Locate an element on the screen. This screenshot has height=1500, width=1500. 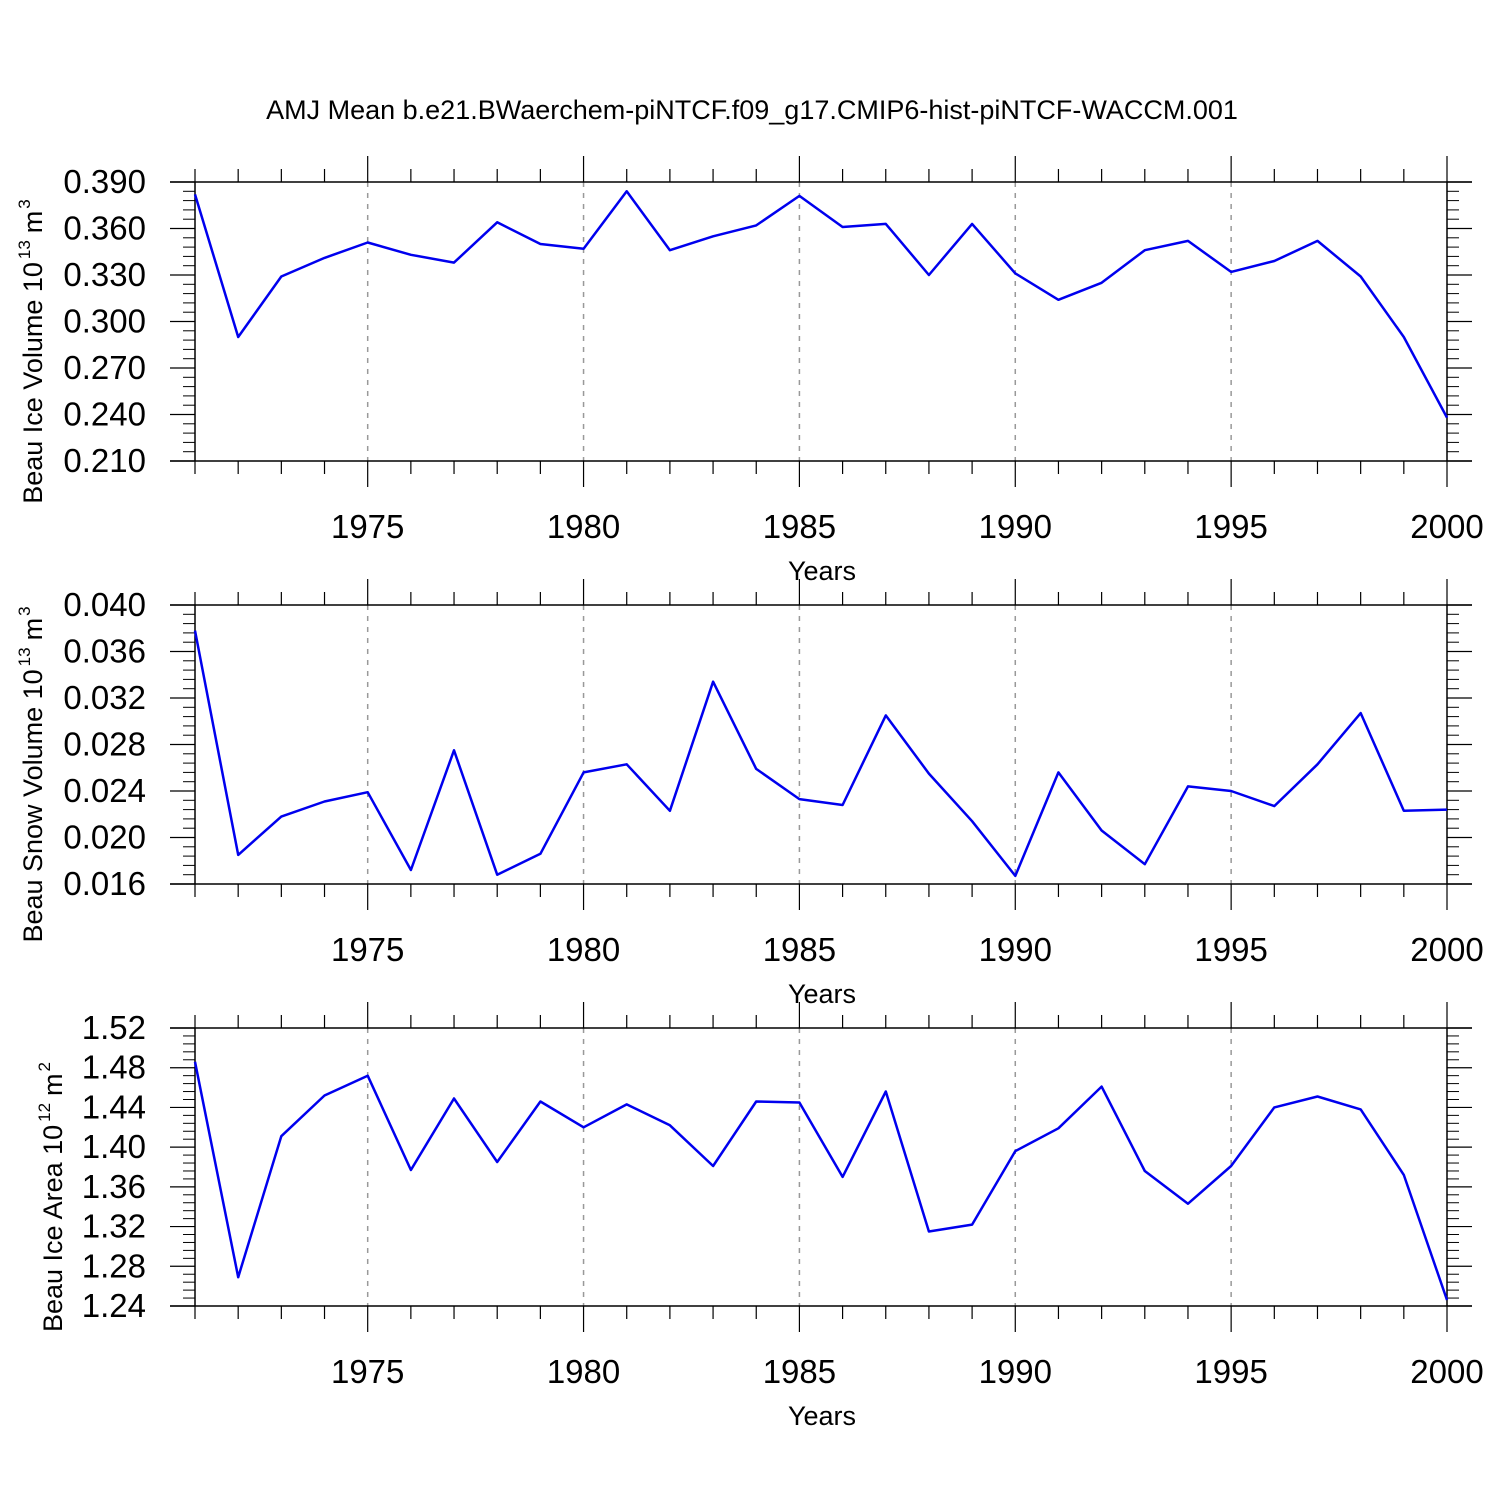
y-tick-label: 0.036 is located at coordinates (104, 651).